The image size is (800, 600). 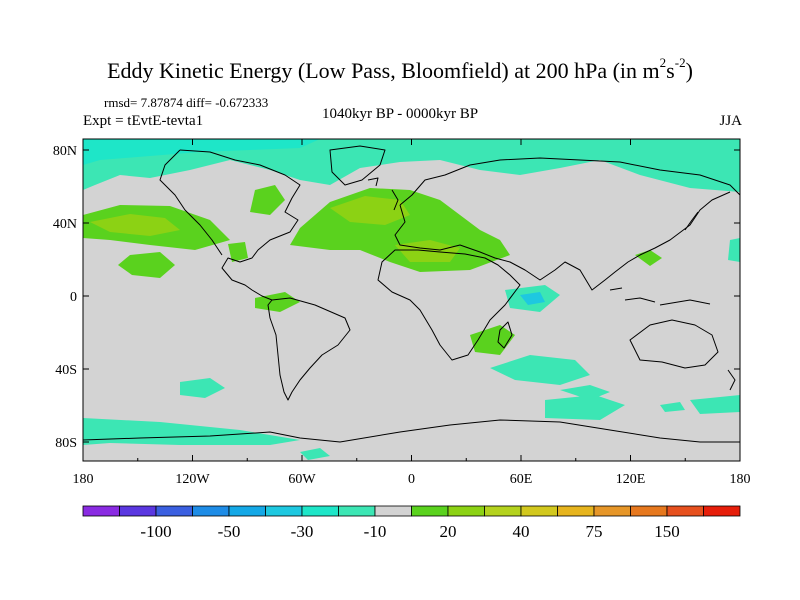 I want to click on stats-line: rmsd= 7.87874 diff= -0.672333, so click(x=186, y=102).